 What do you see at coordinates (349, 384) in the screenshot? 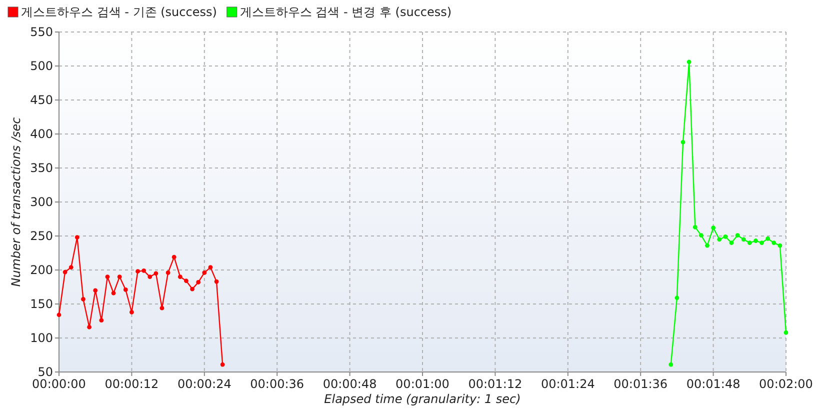
I see `x-tick-label: 00:00:48` at bounding box center [349, 384].